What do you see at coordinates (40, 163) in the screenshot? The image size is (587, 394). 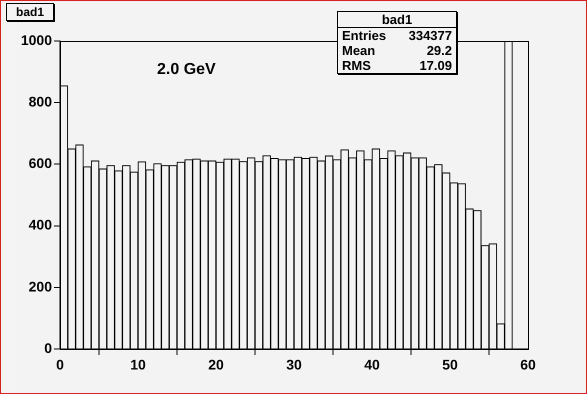 I see `y-tick-label: 600` at bounding box center [40, 163].